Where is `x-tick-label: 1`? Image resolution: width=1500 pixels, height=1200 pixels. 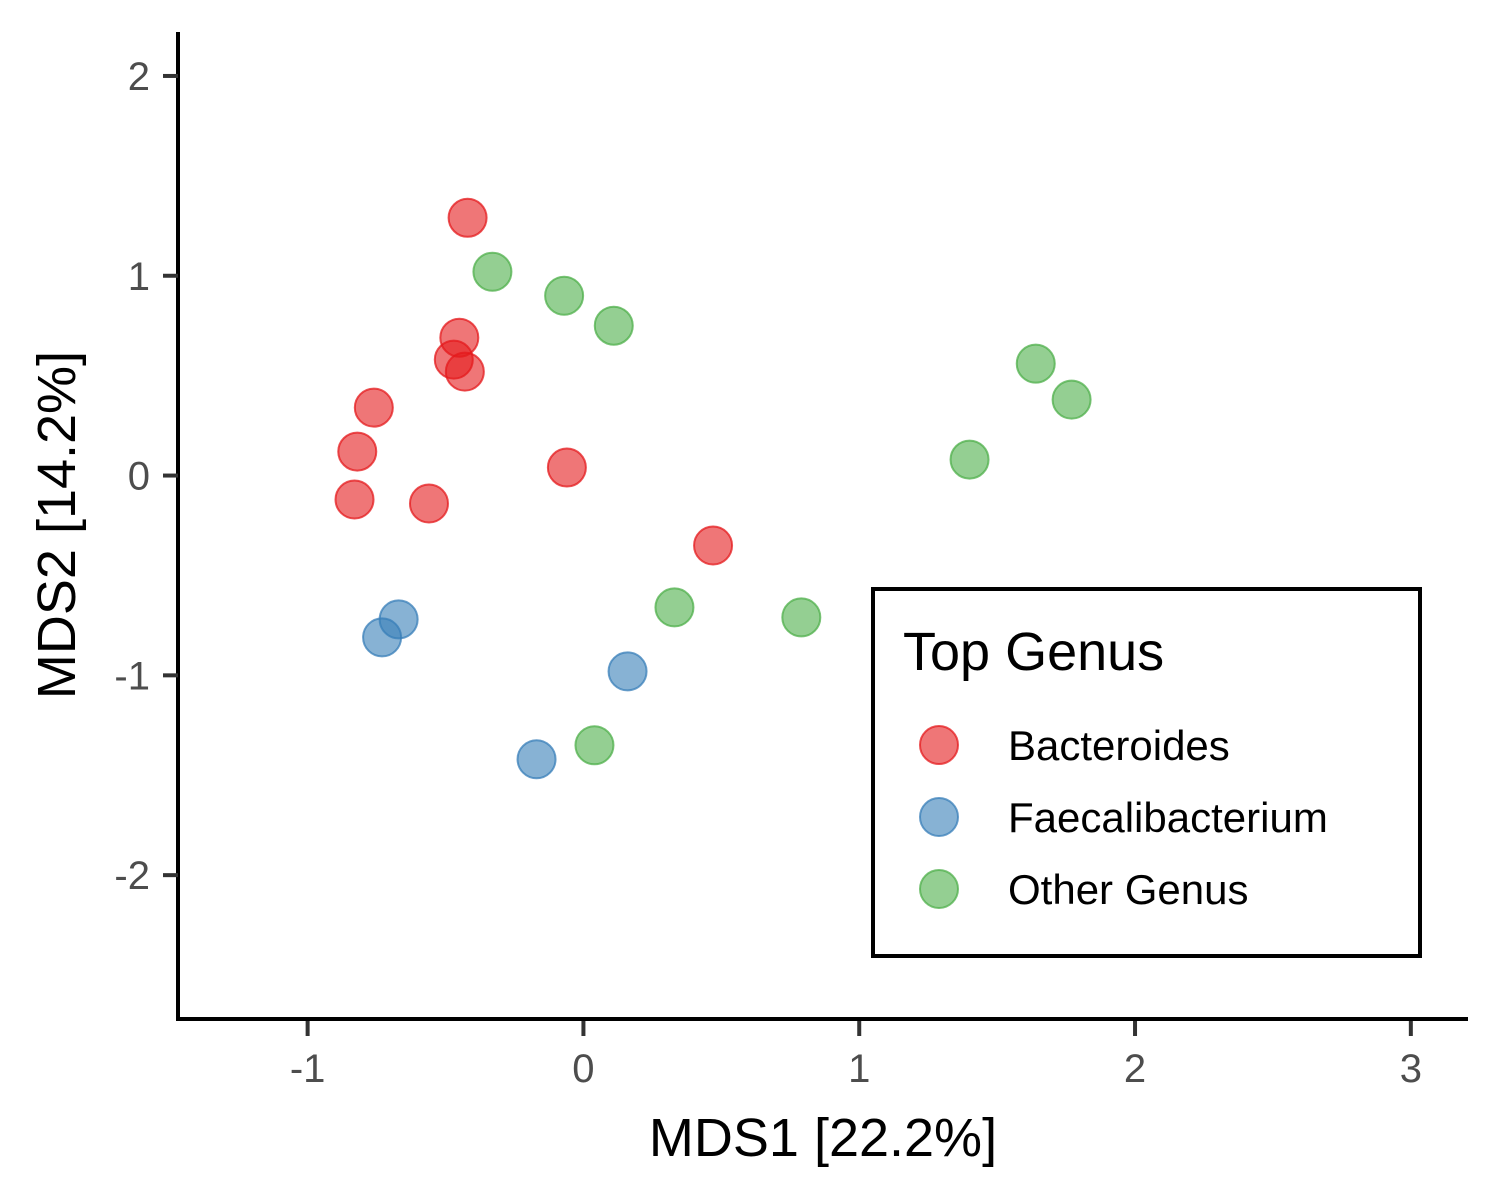
x-tick-label: 1 is located at coordinates (859, 1069).